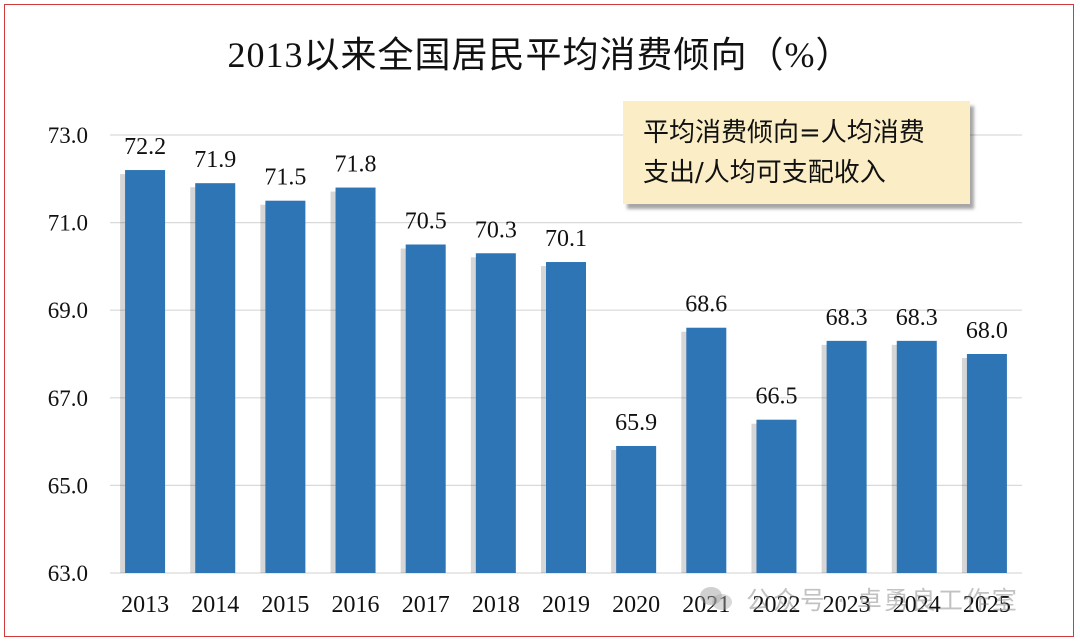 The image size is (1080, 643). I want to click on x-tick-label: 2015, so click(285, 605).